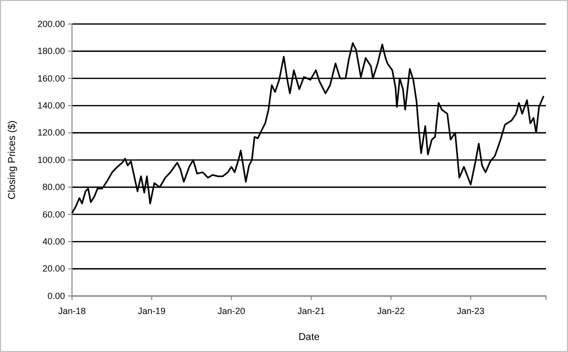 The width and height of the screenshot is (568, 352). Describe the element at coordinates (470, 311) in the screenshot. I see `x-tick-label: Jan-23` at that location.